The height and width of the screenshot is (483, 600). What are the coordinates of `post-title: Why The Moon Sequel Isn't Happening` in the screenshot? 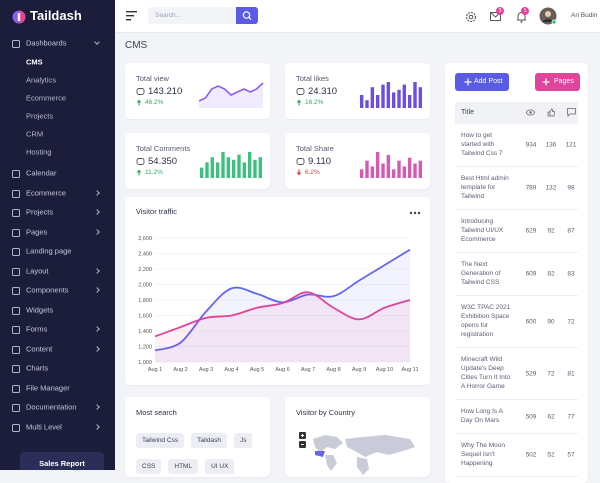 It's located at (483, 454).